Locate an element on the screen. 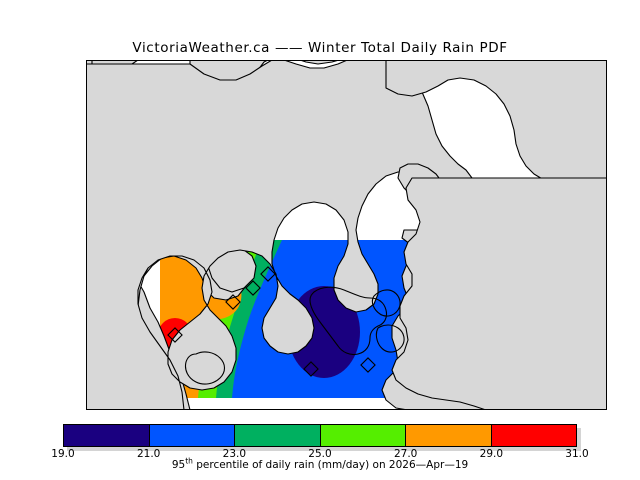  colorbar-tick-labels: 19.0 21.0 23.0 25.0 27.0 29.0 31.0 is located at coordinates (319, 455).